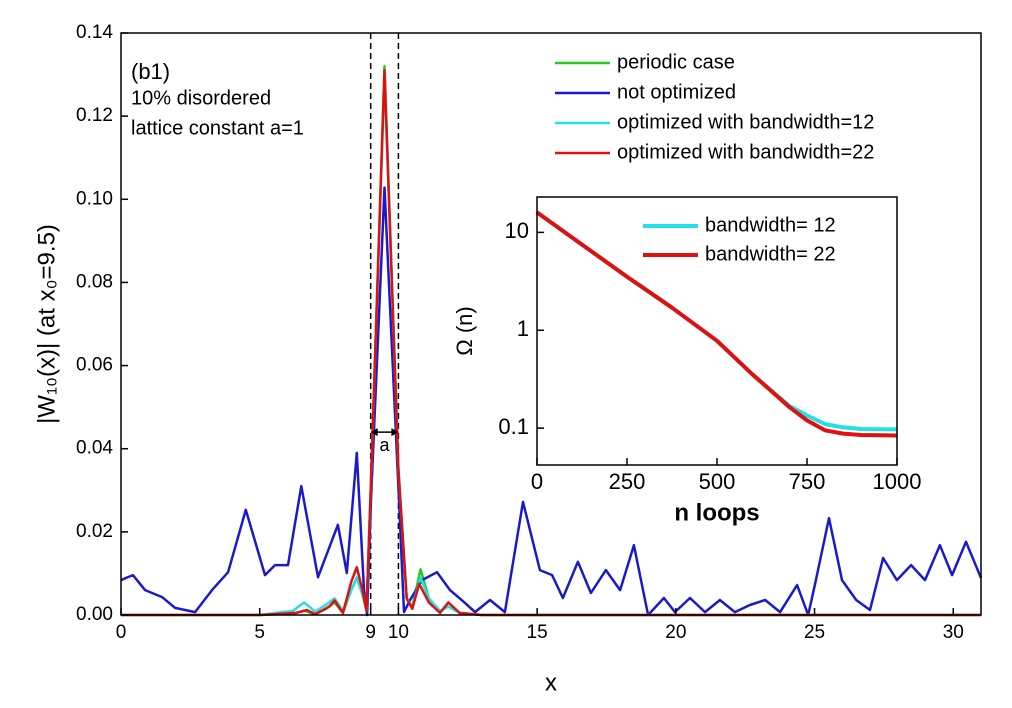 The height and width of the screenshot is (708, 1012). I want to click on x-tick-label: 10, so click(398, 632).